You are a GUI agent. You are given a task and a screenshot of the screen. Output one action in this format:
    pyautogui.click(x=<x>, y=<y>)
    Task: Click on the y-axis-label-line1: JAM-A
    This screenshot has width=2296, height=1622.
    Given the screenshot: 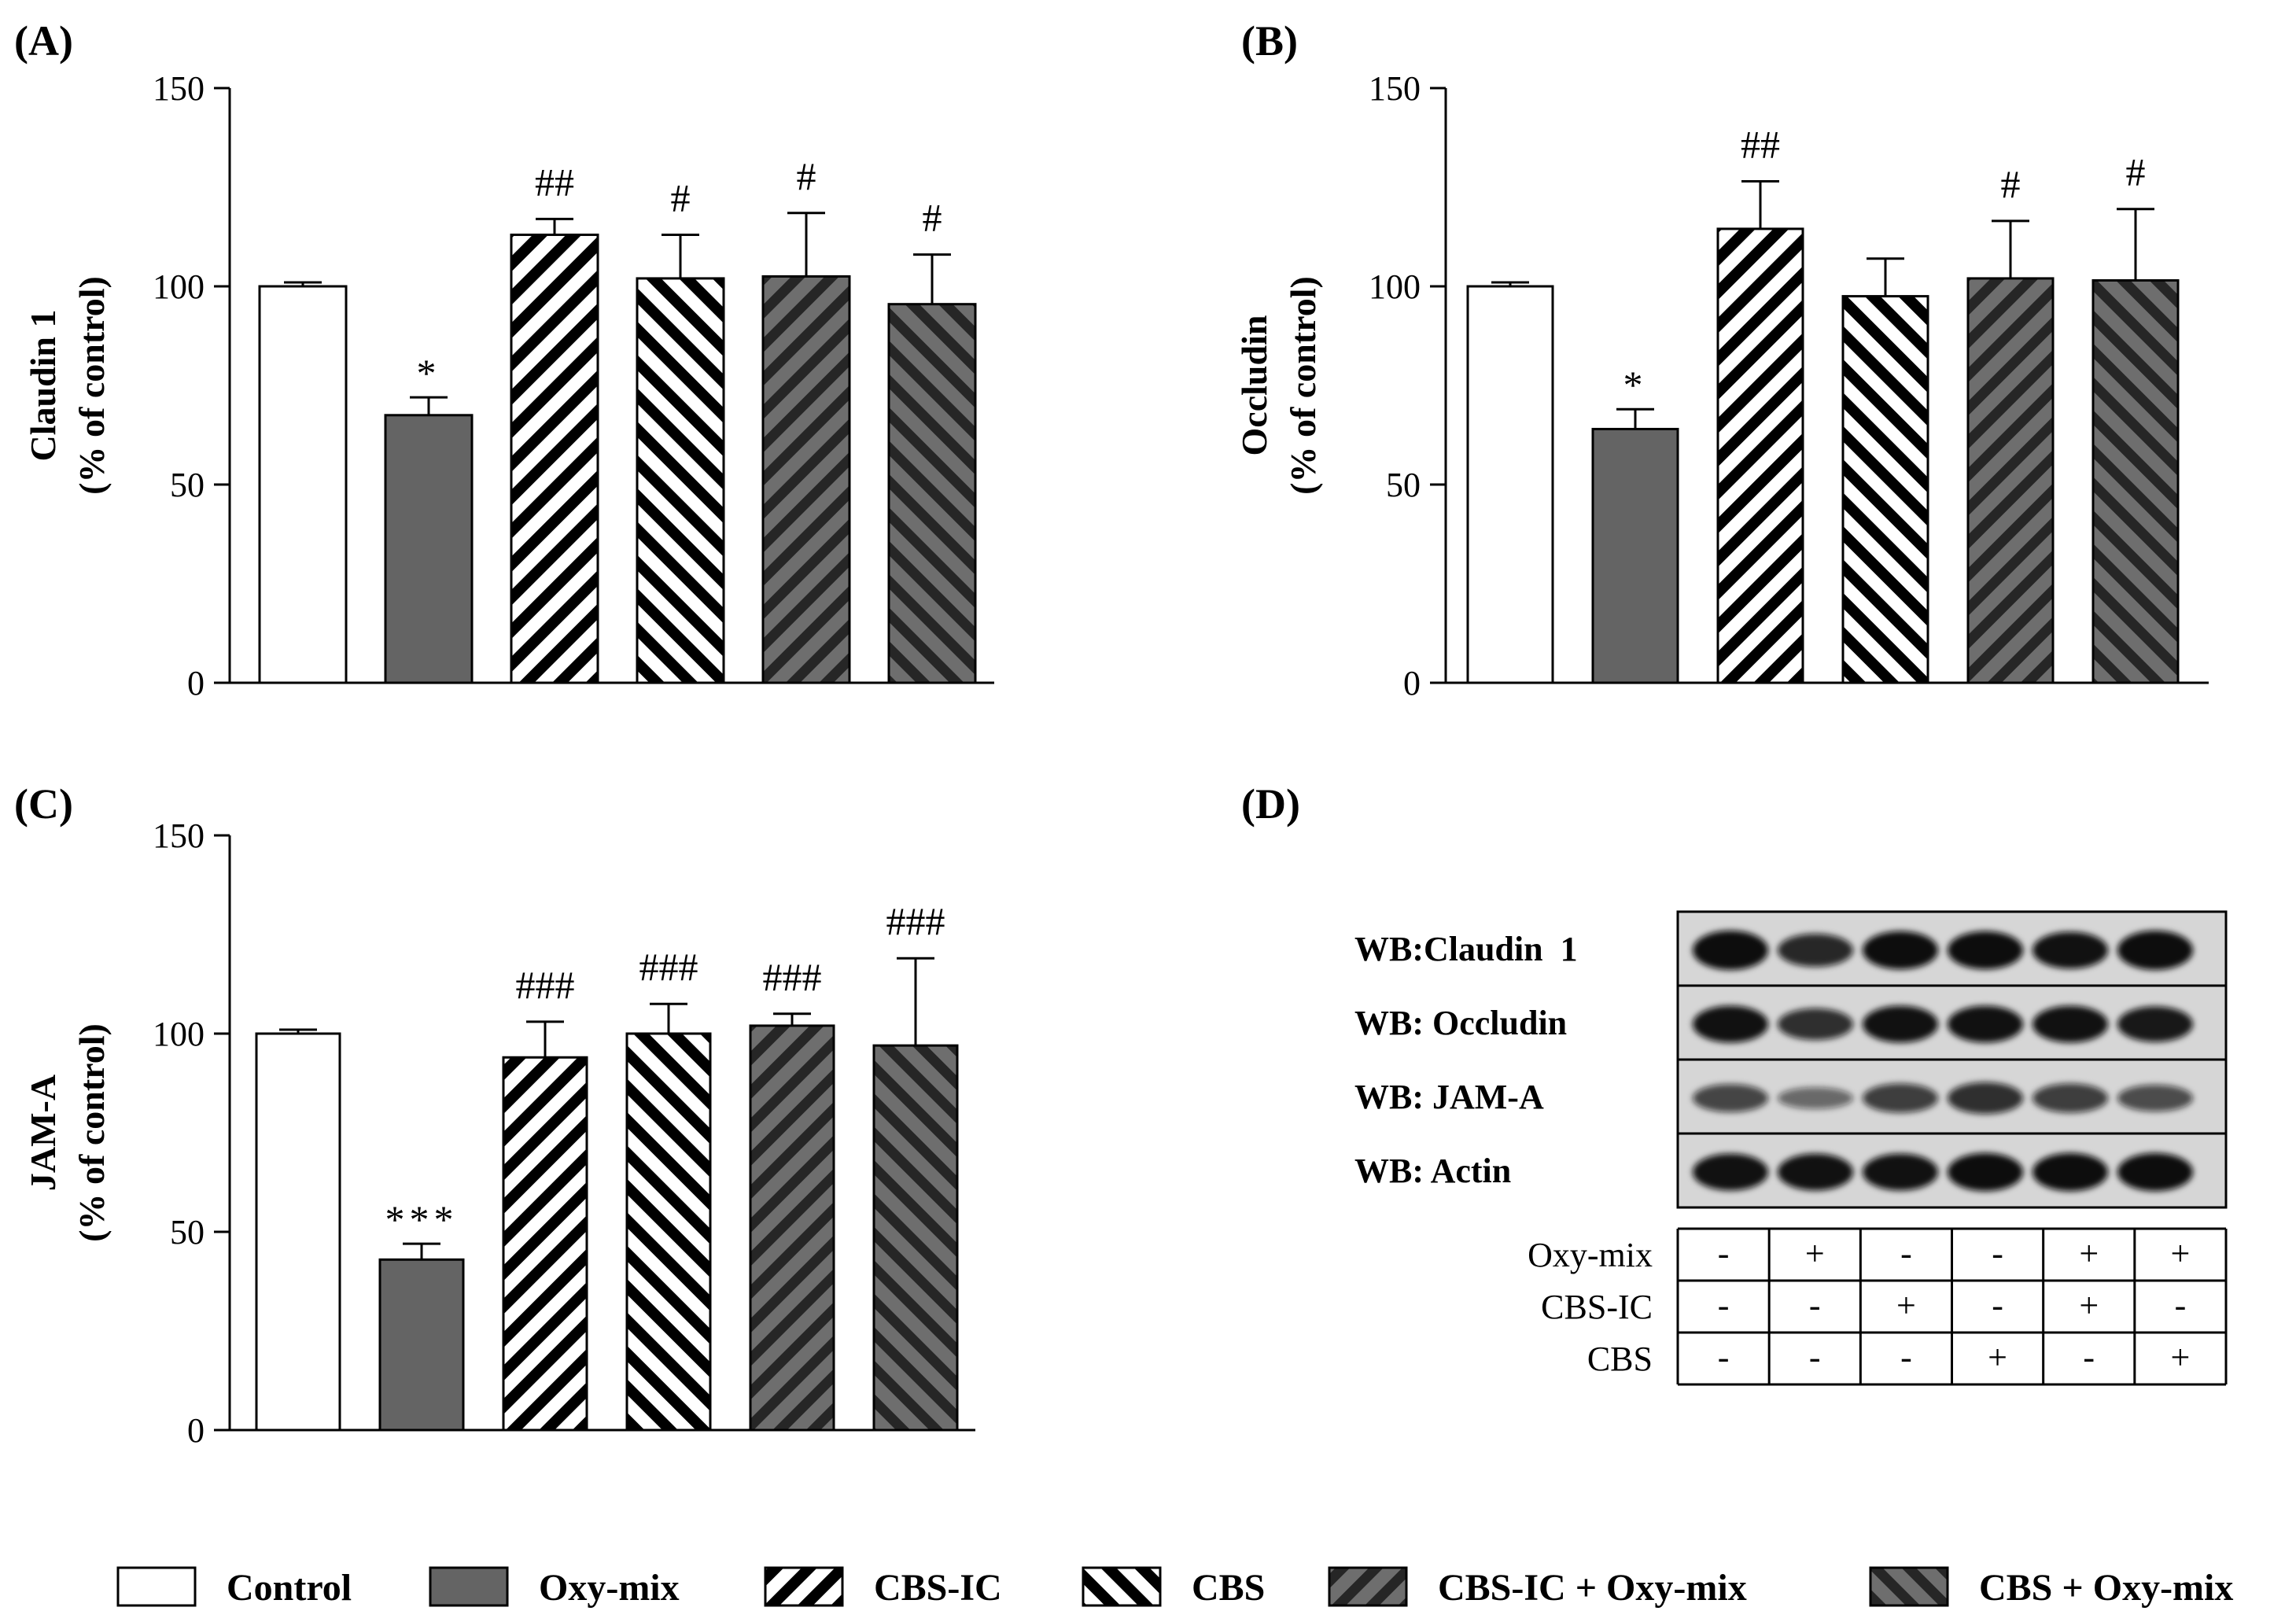 What is the action you would take?
    pyautogui.click(x=43, y=1133)
    